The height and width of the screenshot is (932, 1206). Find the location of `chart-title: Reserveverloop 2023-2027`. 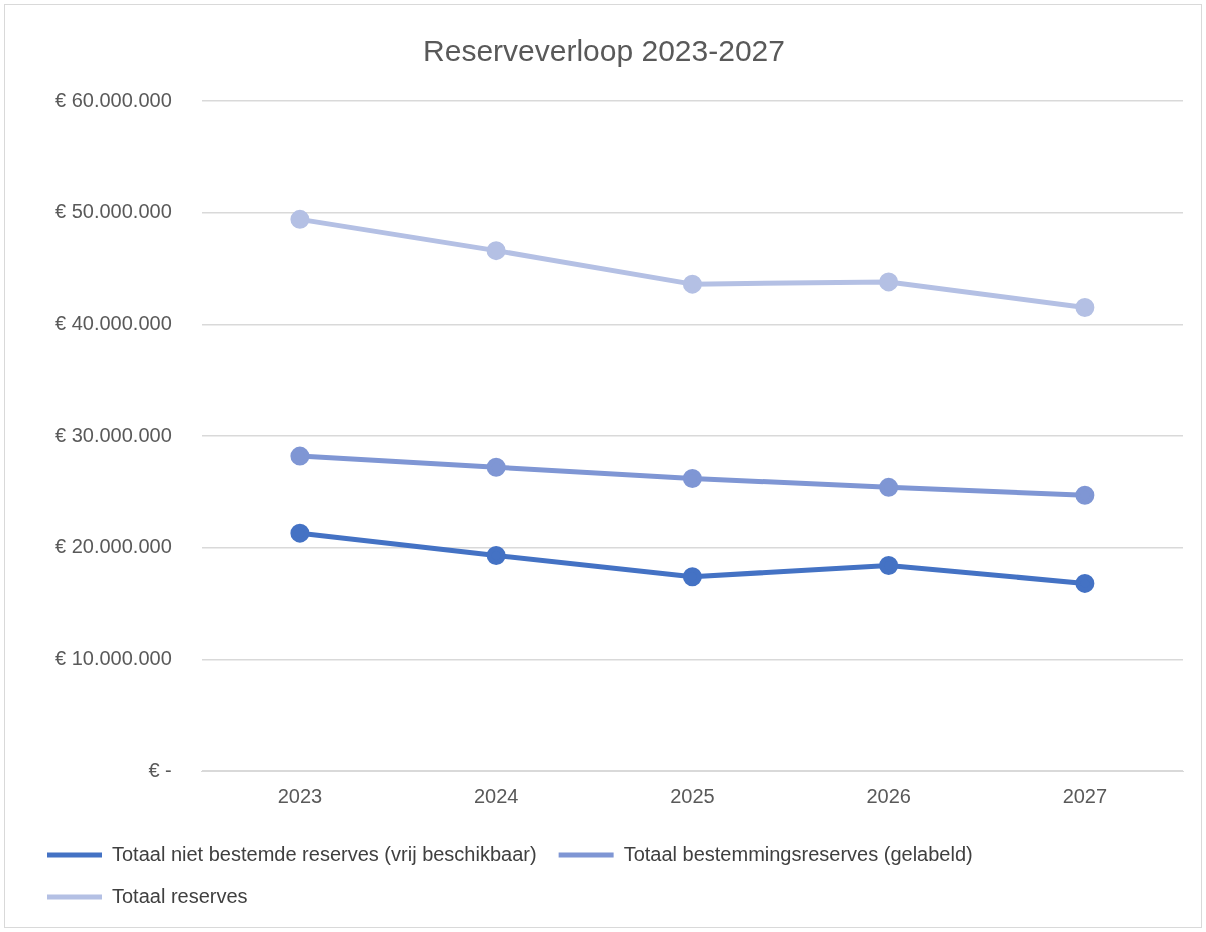

chart-title: Reserveverloop 2023-2027 is located at coordinates (604, 51).